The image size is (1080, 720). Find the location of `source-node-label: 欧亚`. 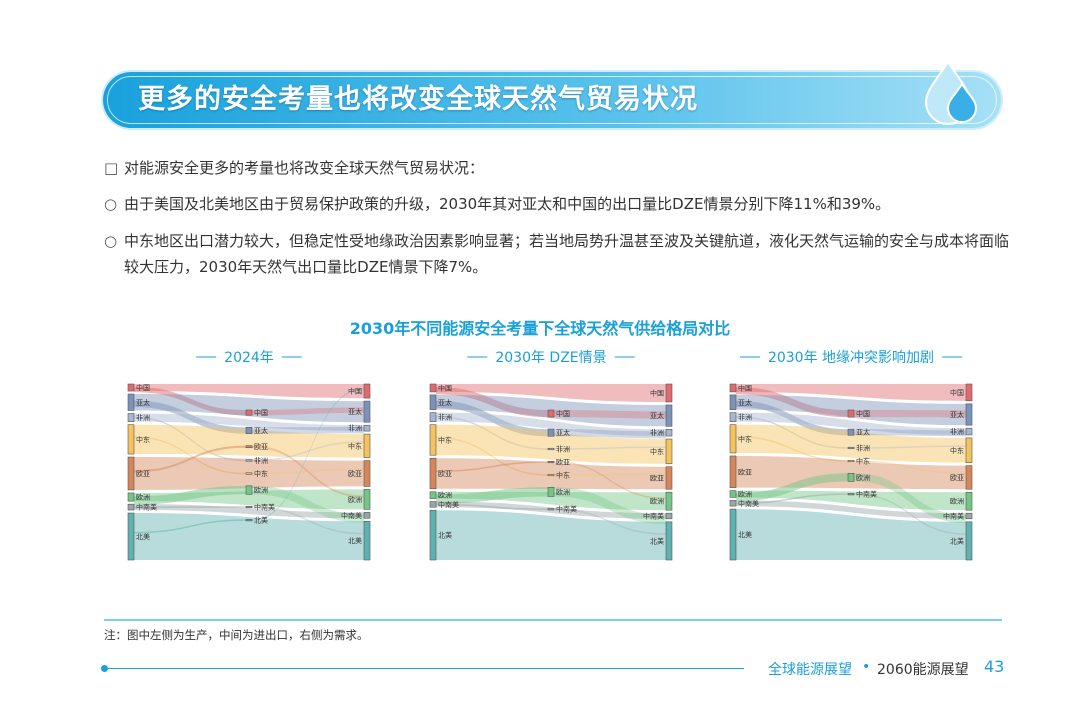

source-node-label: 欧亚 is located at coordinates (445, 473).